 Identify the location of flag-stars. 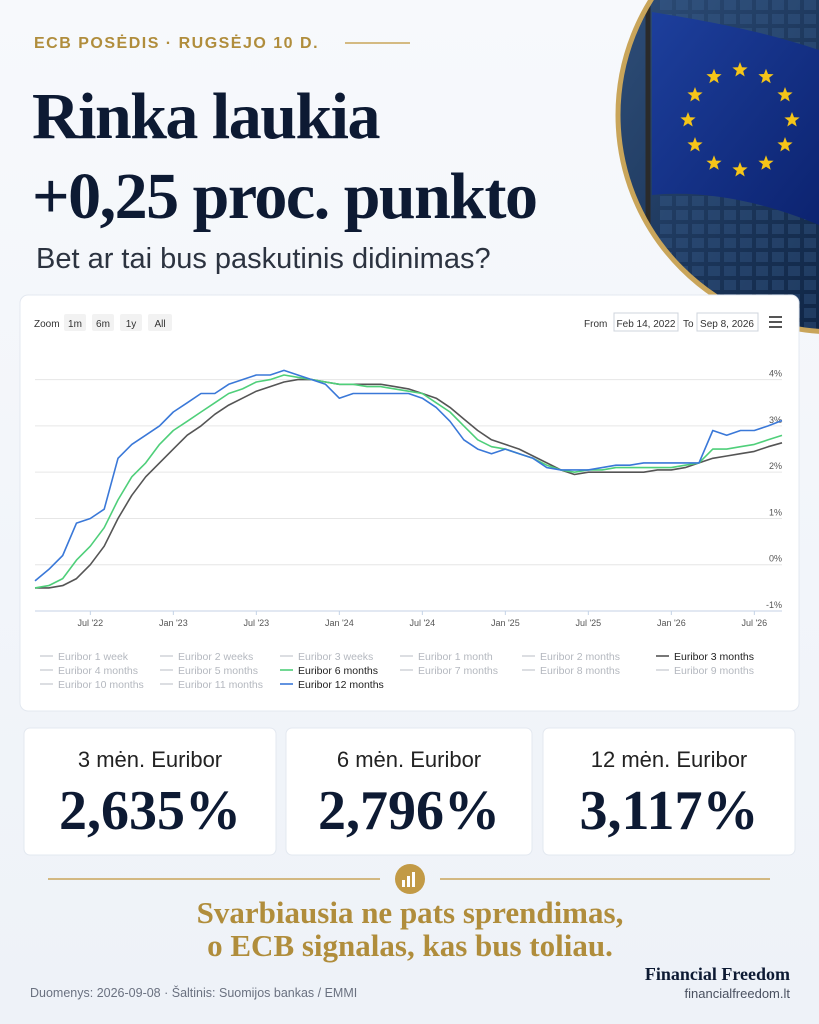
(740, 119).